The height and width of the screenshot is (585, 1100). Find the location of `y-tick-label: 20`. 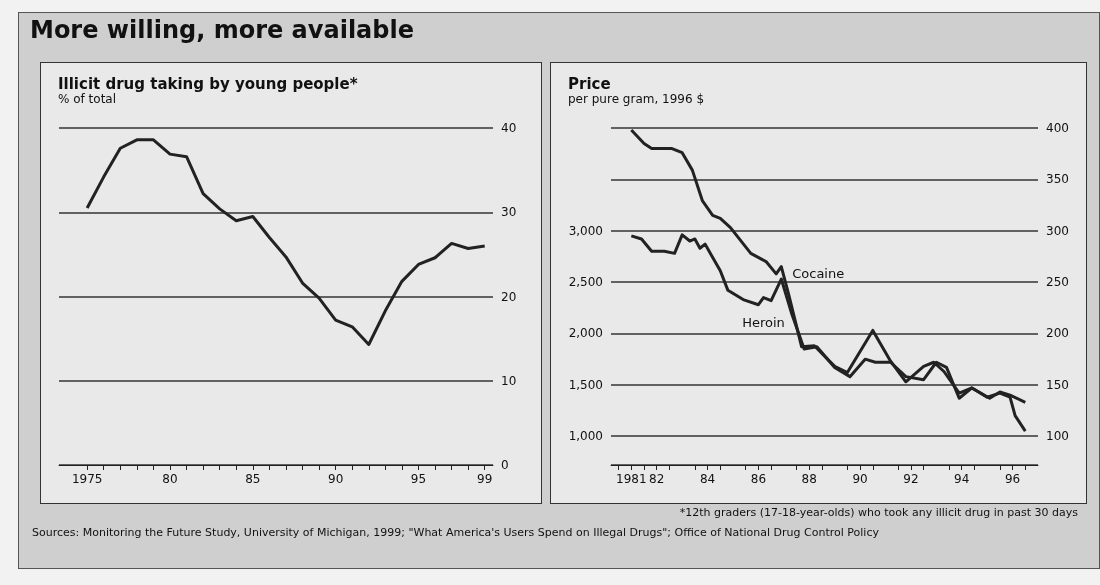

y-tick-label: 20 is located at coordinates (509, 296).